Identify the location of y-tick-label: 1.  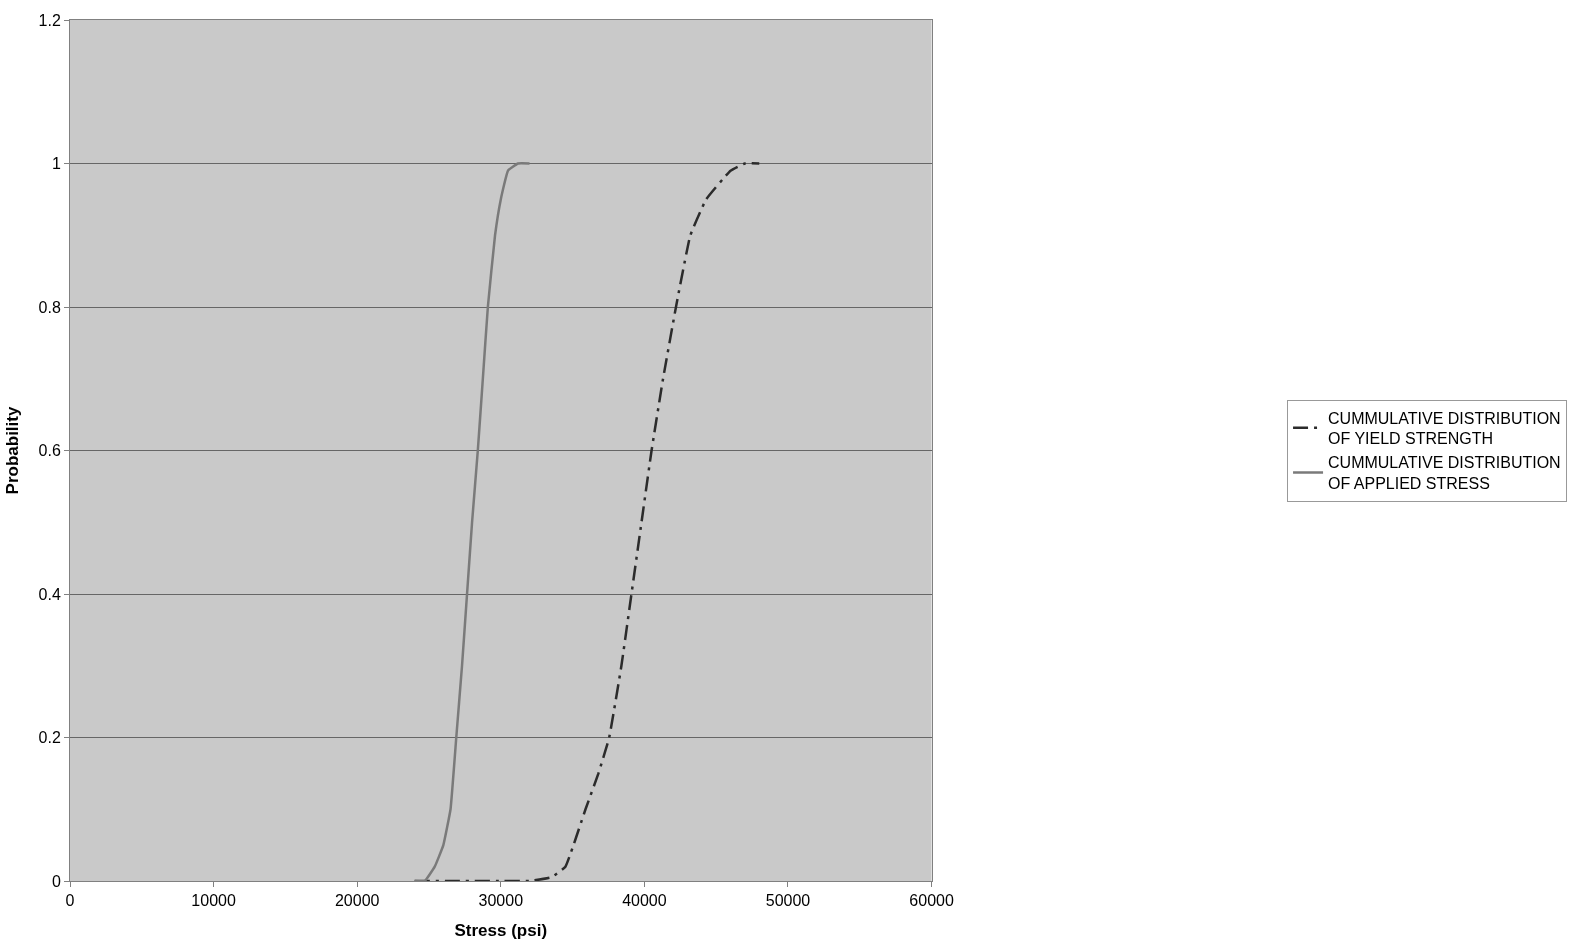
(56, 164).